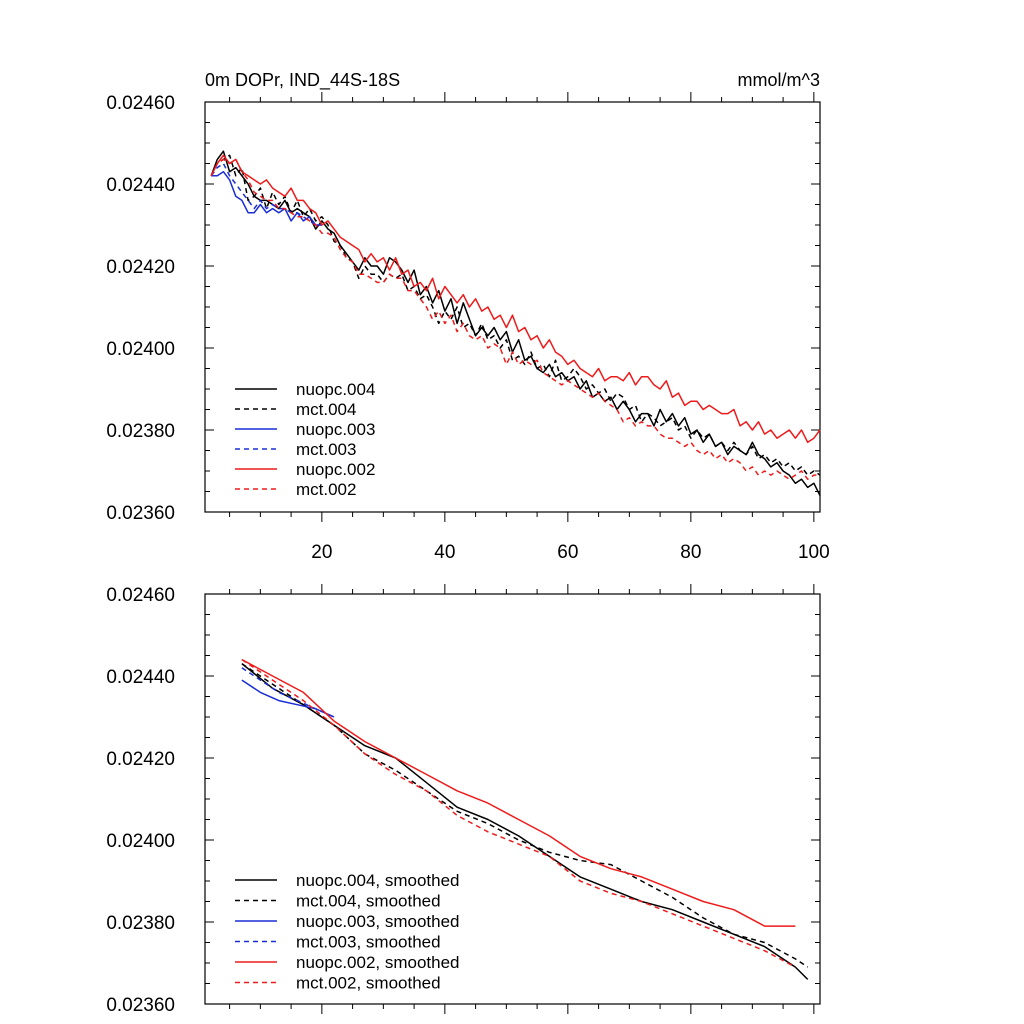  What do you see at coordinates (368, 901) in the screenshot?
I see `legend-label: mct.004, smoothed` at bounding box center [368, 901].